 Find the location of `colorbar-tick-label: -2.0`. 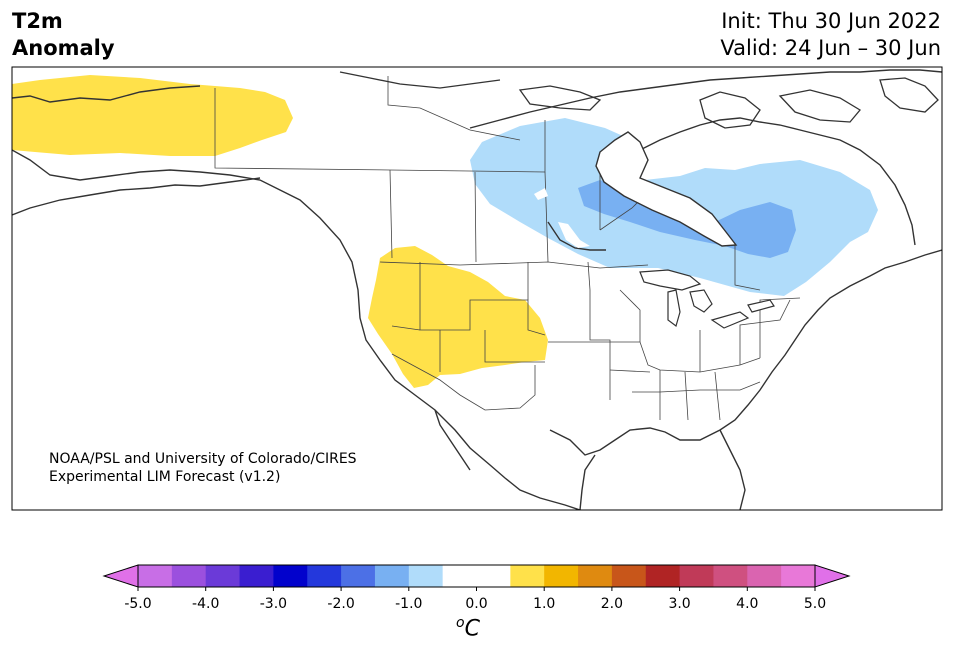

colorbar-tick-label: -2.0 is located at coordinates (340, 604).